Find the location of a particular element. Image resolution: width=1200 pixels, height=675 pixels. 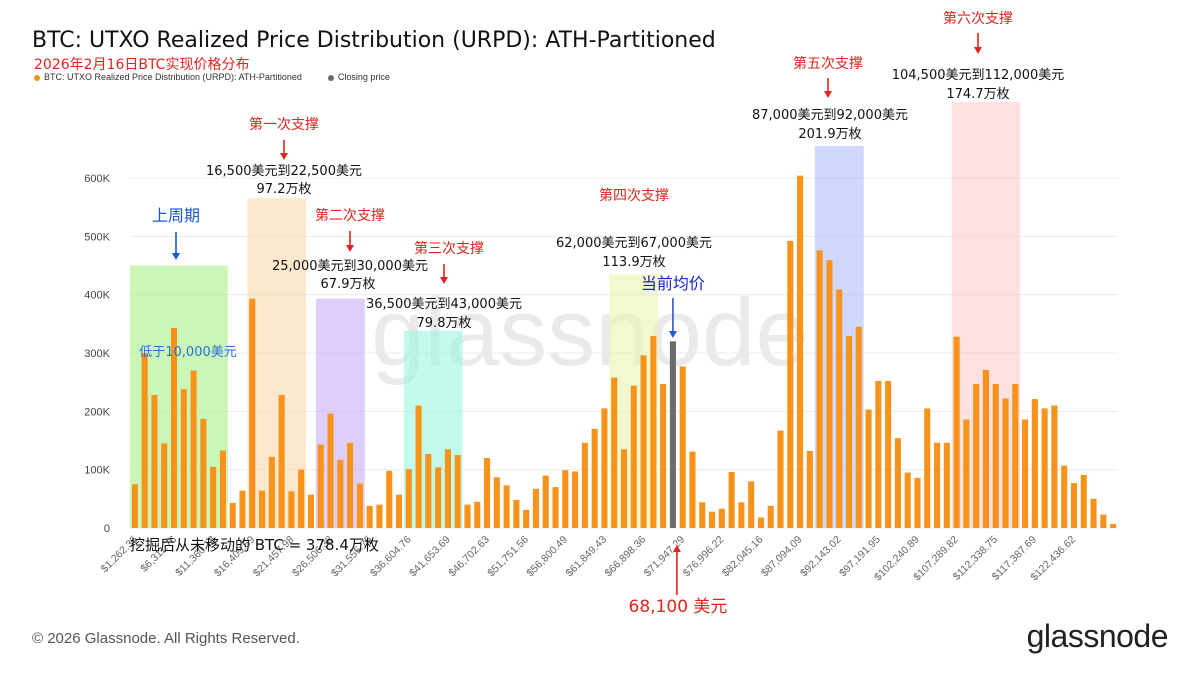

support-range: 62,000美元到67,000美元 is located at coordinates (634, 243).